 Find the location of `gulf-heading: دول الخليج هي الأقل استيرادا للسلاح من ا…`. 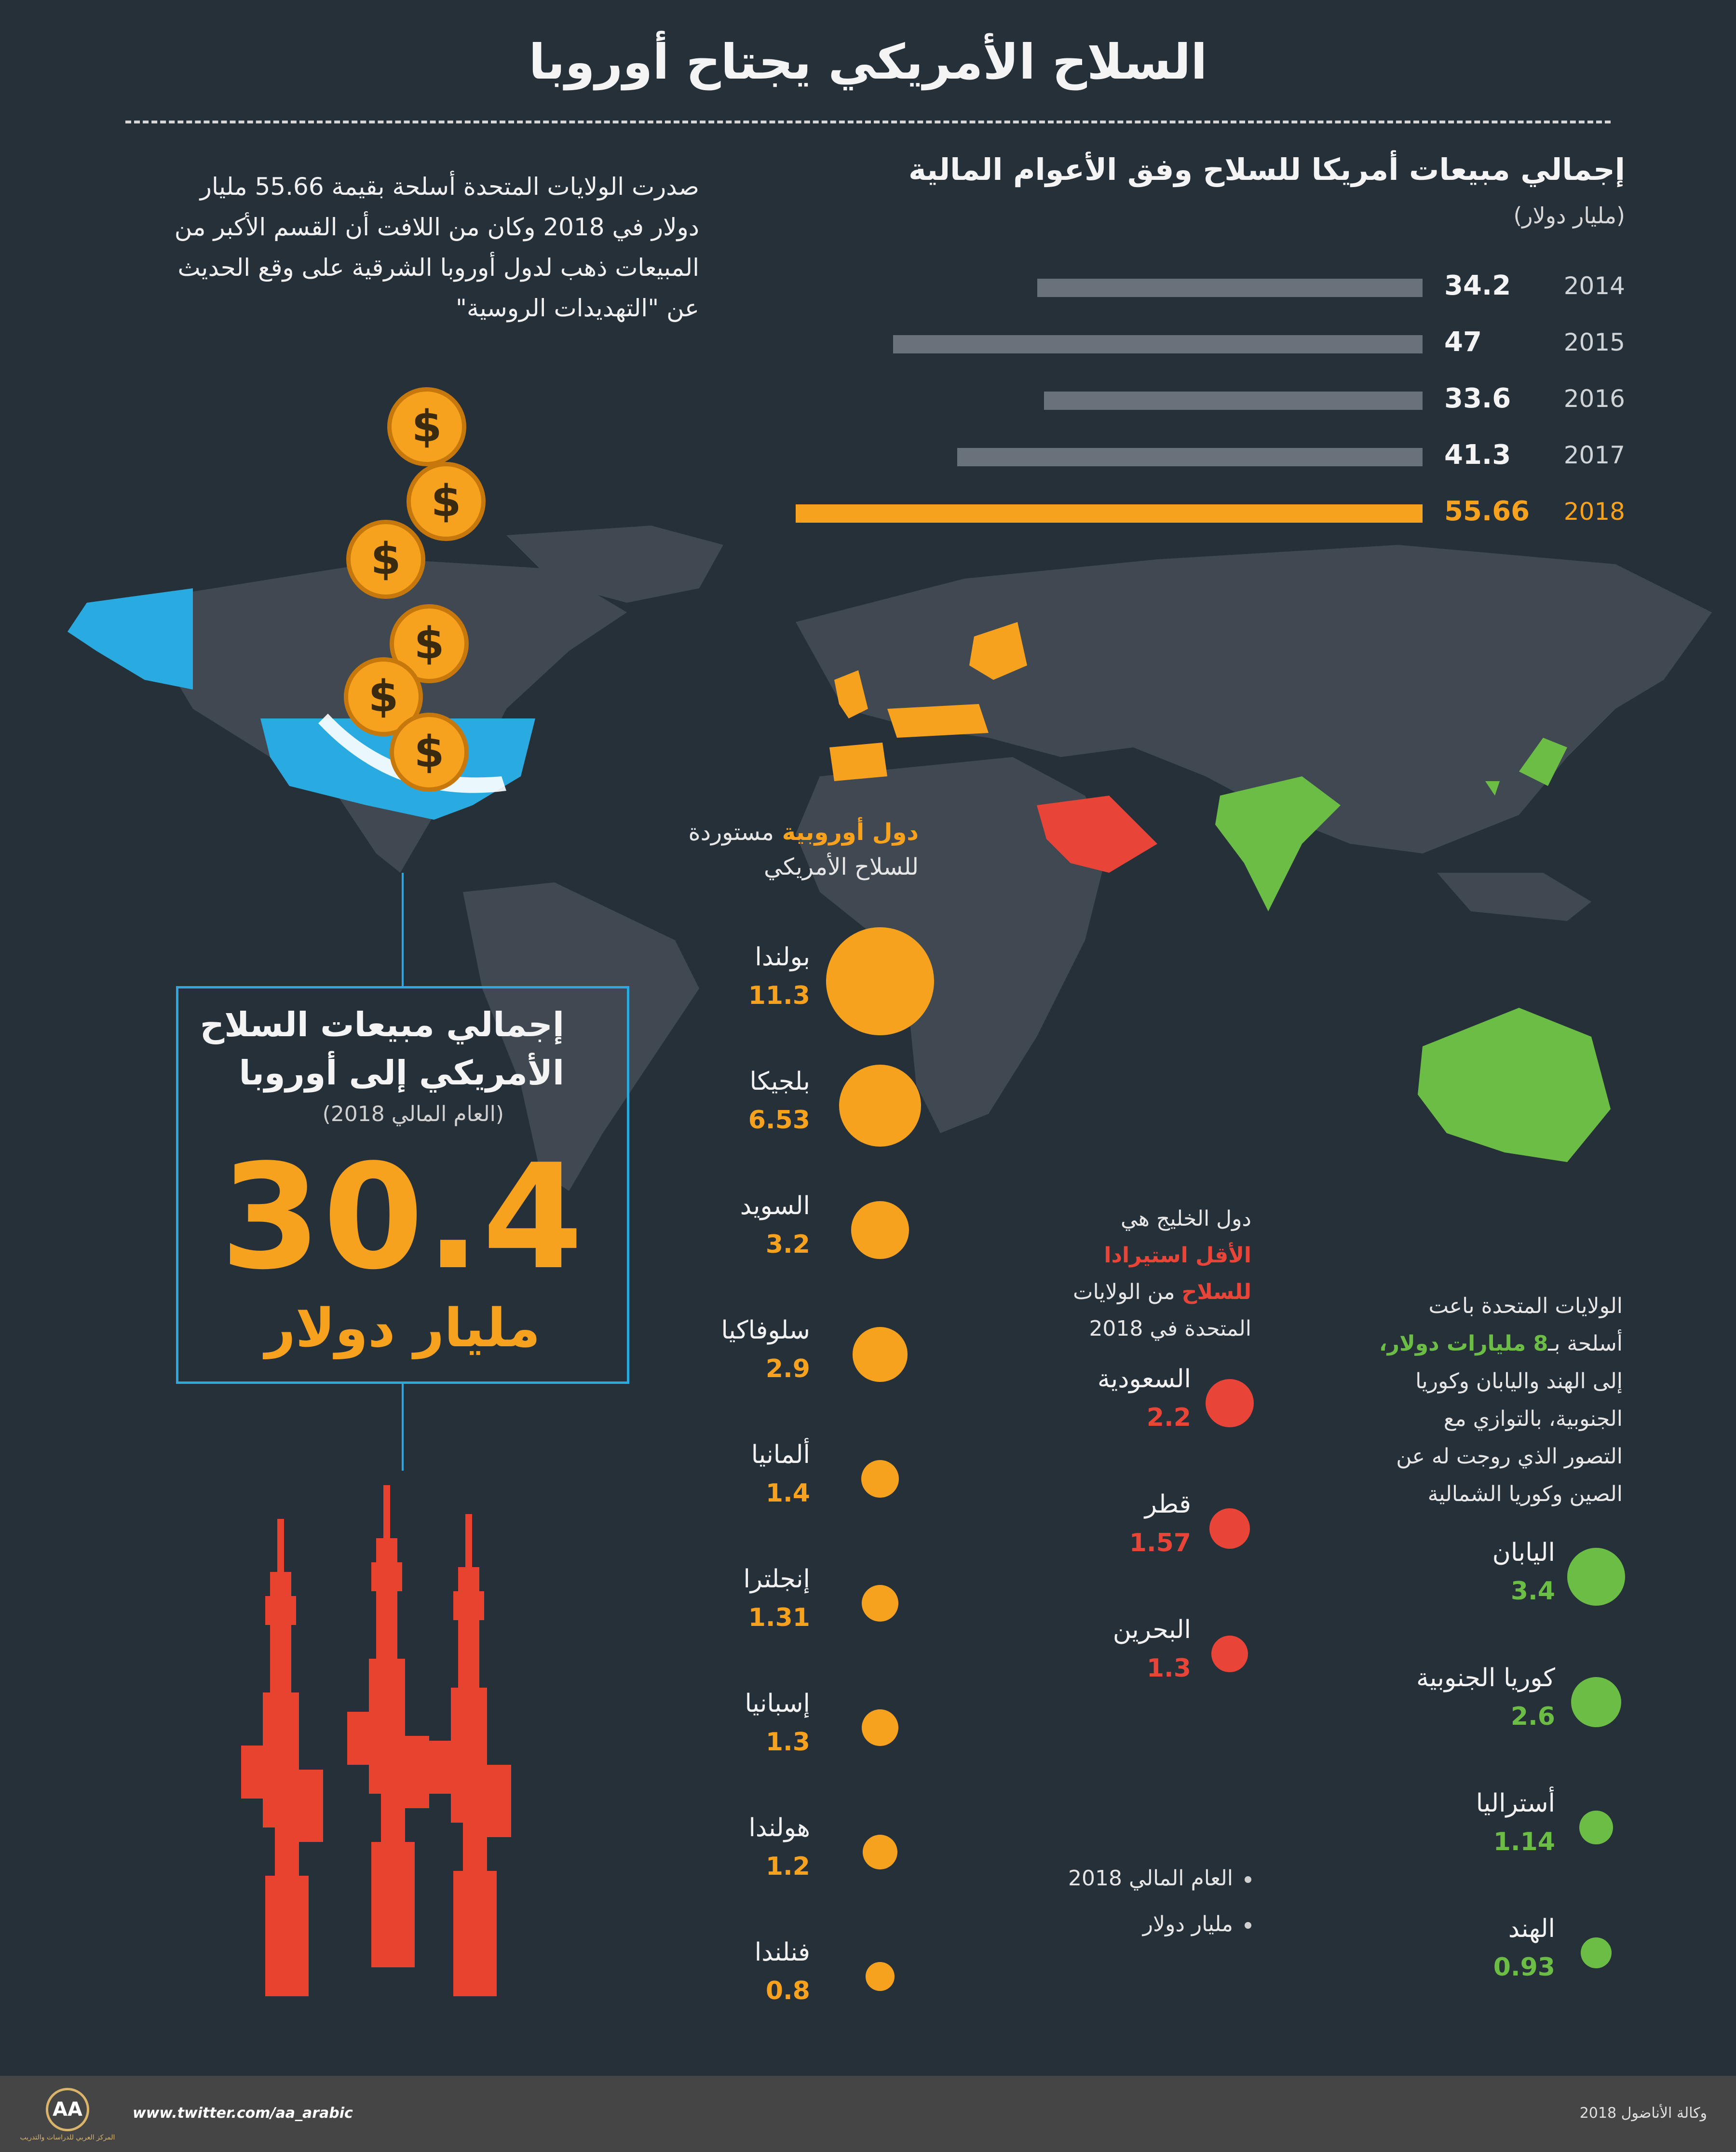

gulf-heading: دول الخليج هي الأقل استيرادا للسلاح من ا… is located at coordinates (1162, 1274).